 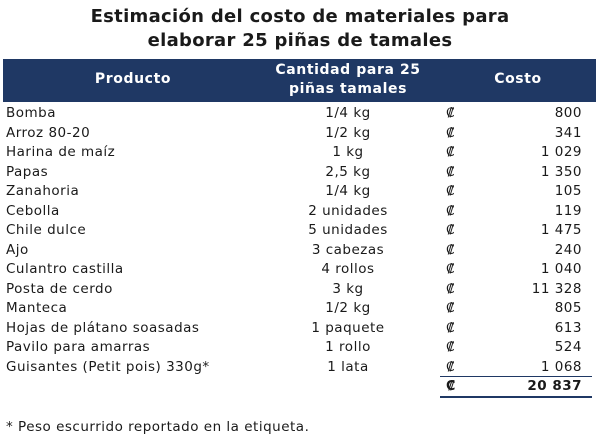 I want to click on cost-cell: 1 068, so click(x=561, y=366).